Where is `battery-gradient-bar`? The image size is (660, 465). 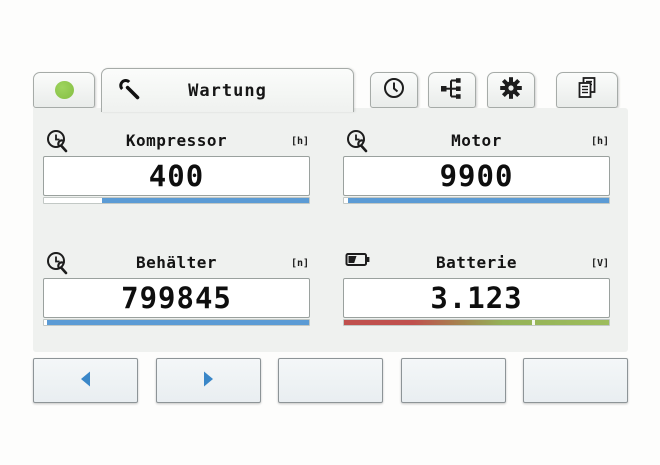
battery-gradient-bar is located at coordinates (476, 322).